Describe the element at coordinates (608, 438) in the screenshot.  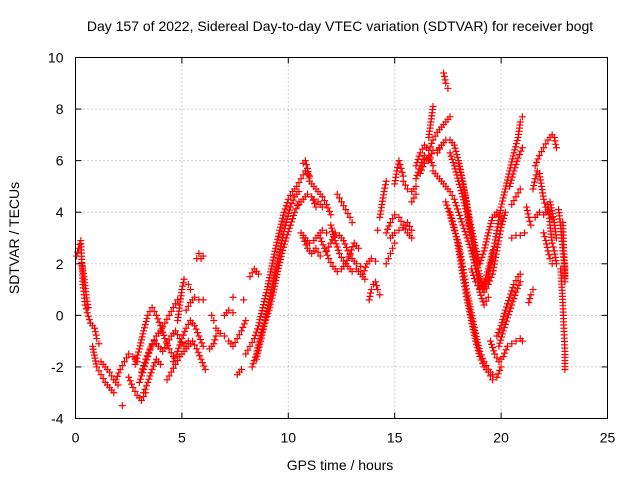
I see `x-tick-label: 25` at that location.